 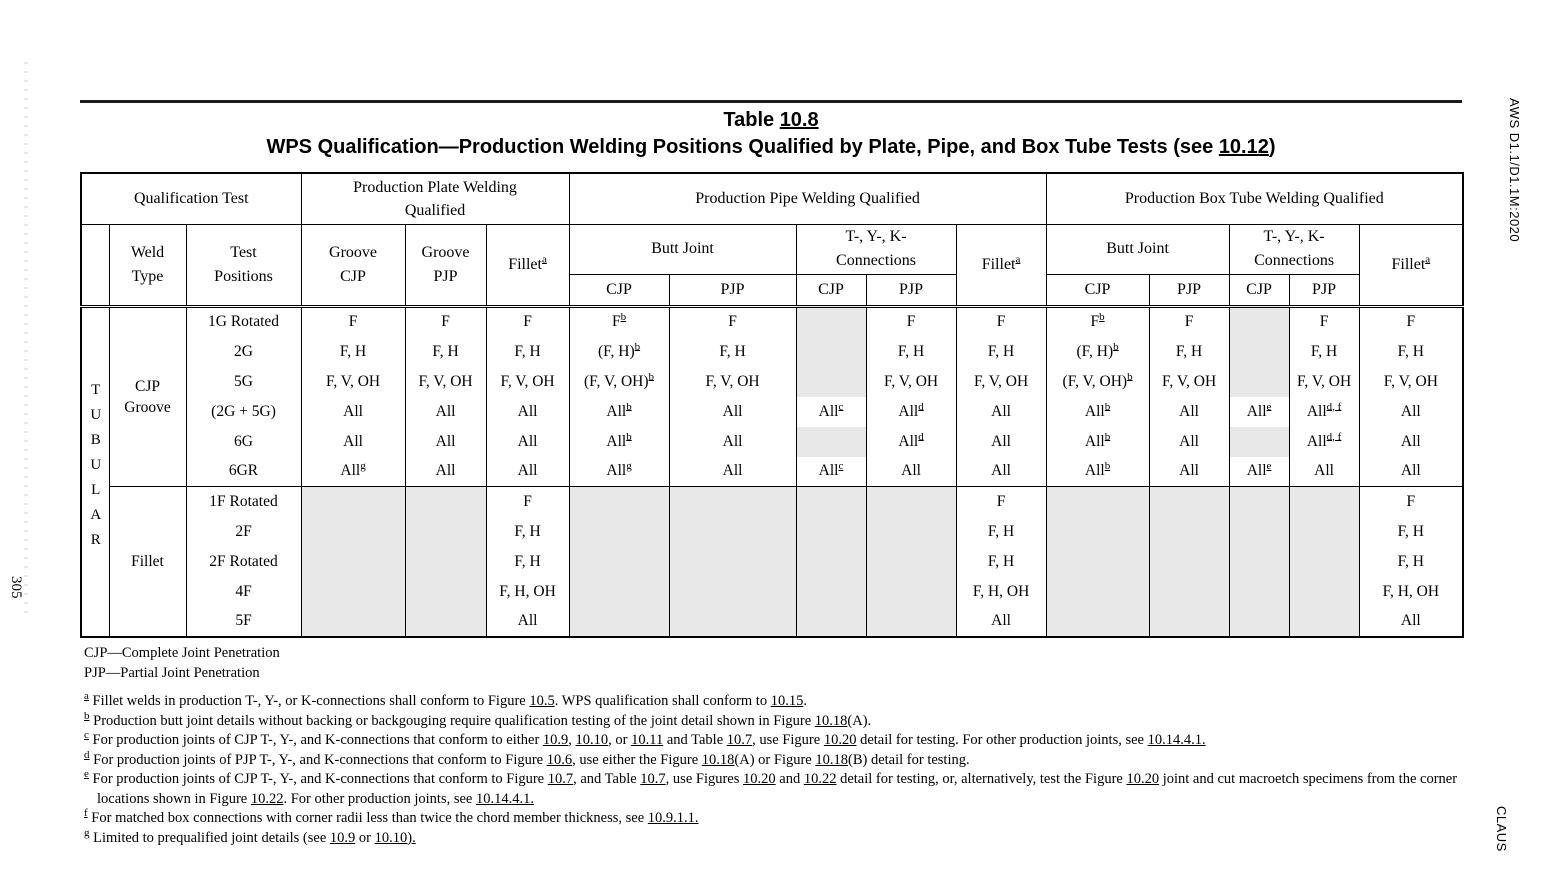 I want to click on ref-link: 10.10, so click(x=592, y=740).